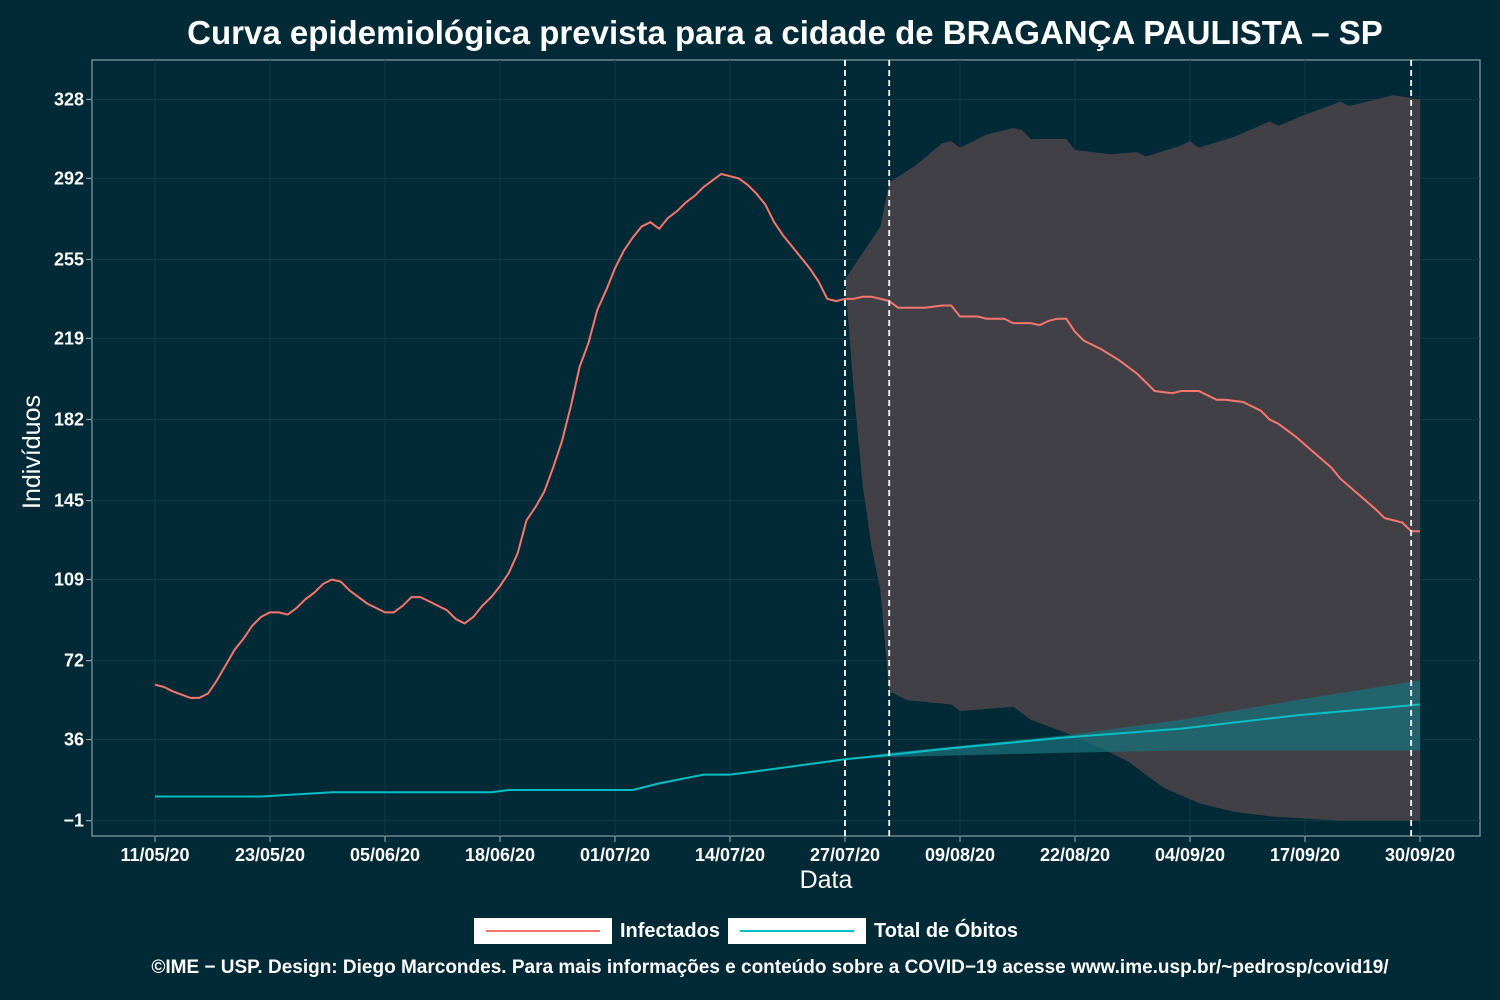  I want to click on y-axis-title: Indivíduos, so click(32, 452).